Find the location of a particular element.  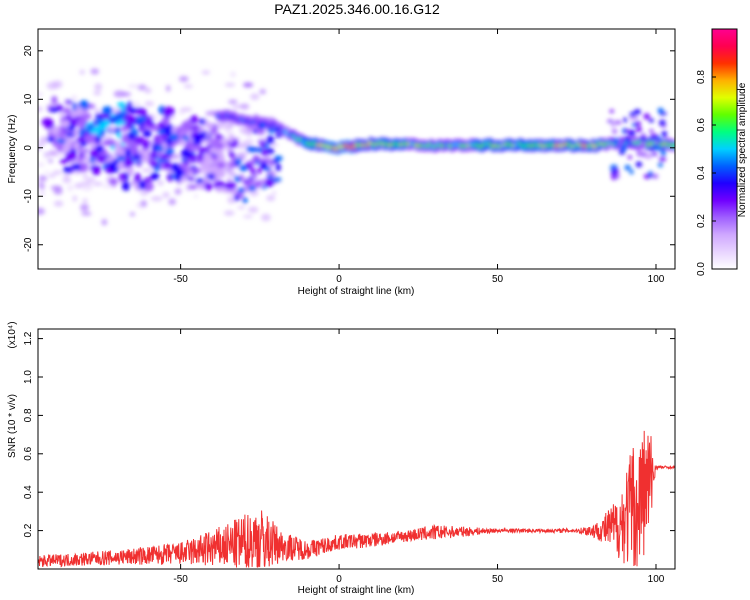

snr-y-scale-label: (x10⁴) is located at coordinates (12, 334).